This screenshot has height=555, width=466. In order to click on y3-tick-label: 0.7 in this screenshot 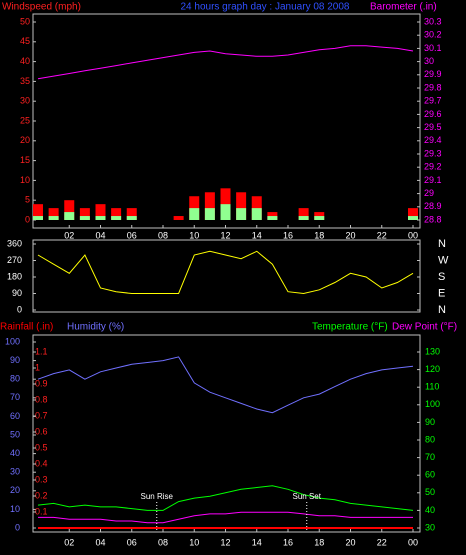, I will do `click(41, 415)`.